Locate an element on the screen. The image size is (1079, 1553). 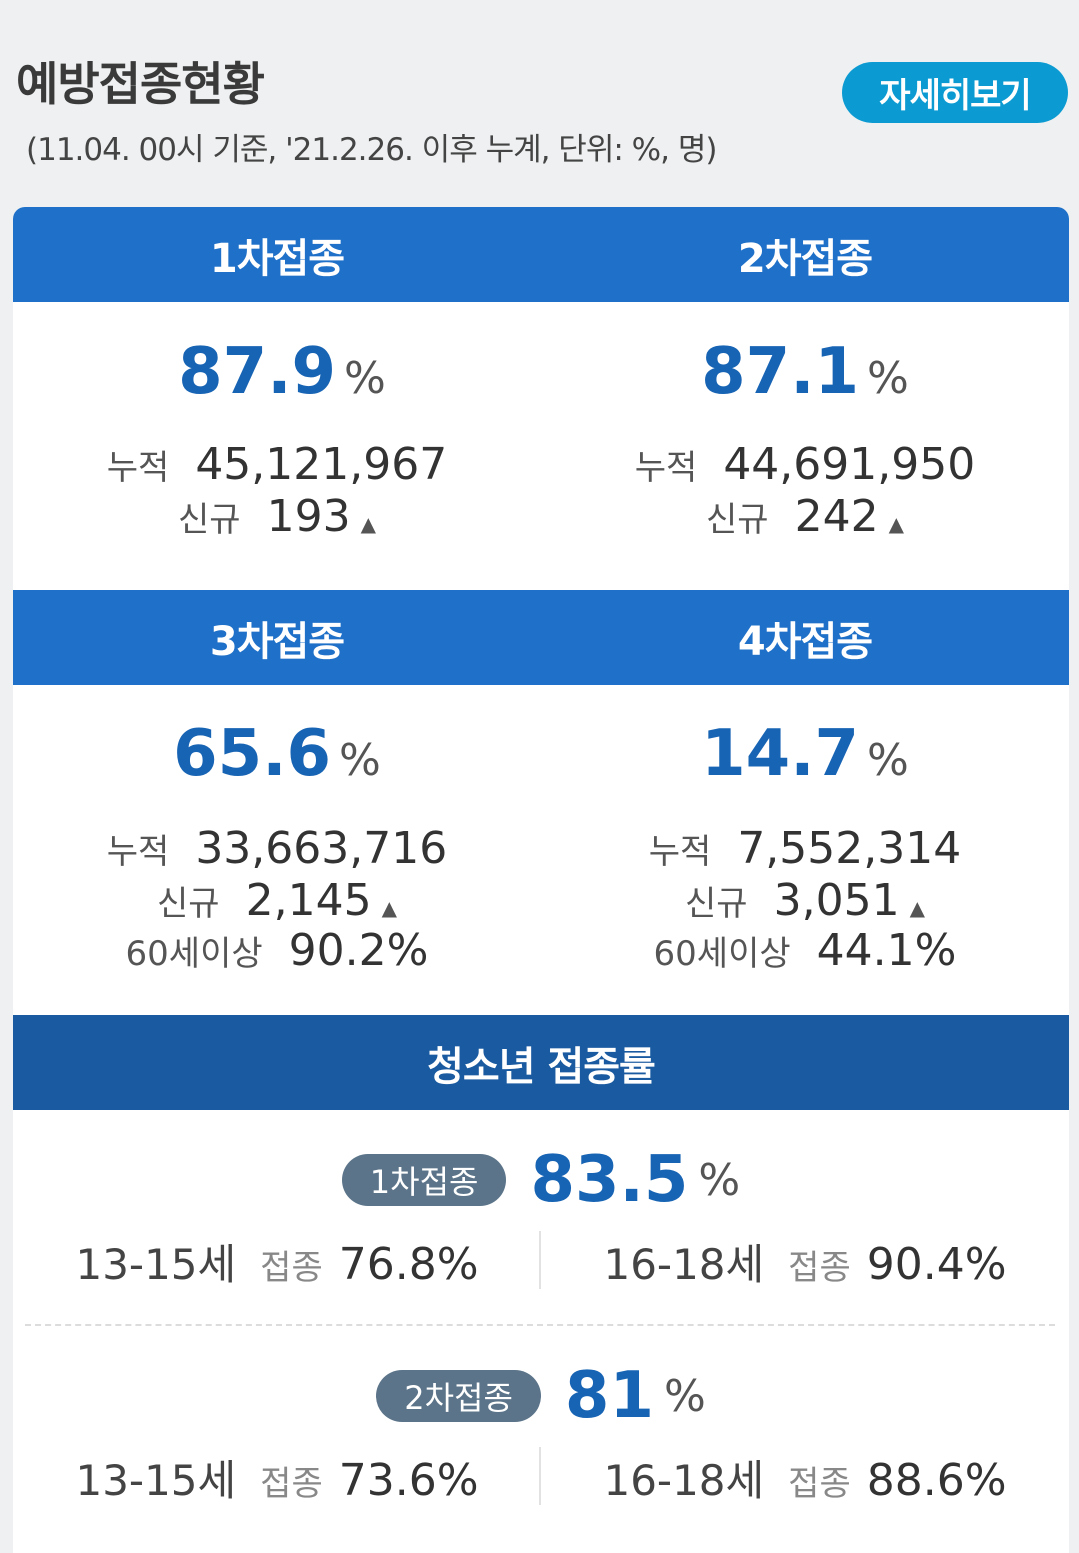
dose3-age-value: 90.2% is located at coordinates (358, 950).